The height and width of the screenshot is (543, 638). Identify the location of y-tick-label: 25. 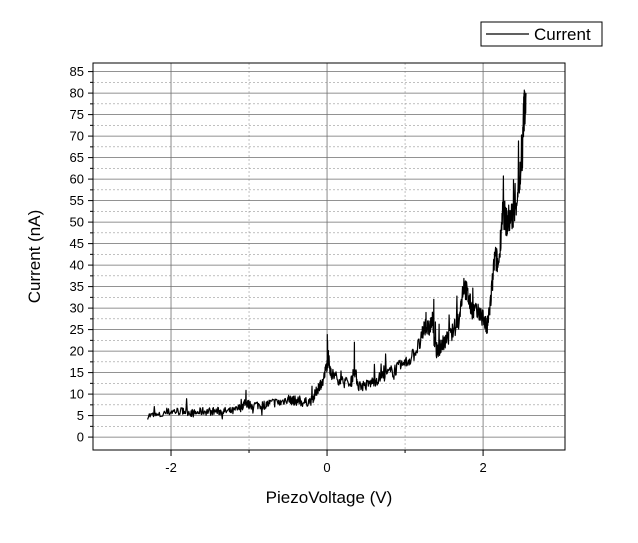
(77, 329).